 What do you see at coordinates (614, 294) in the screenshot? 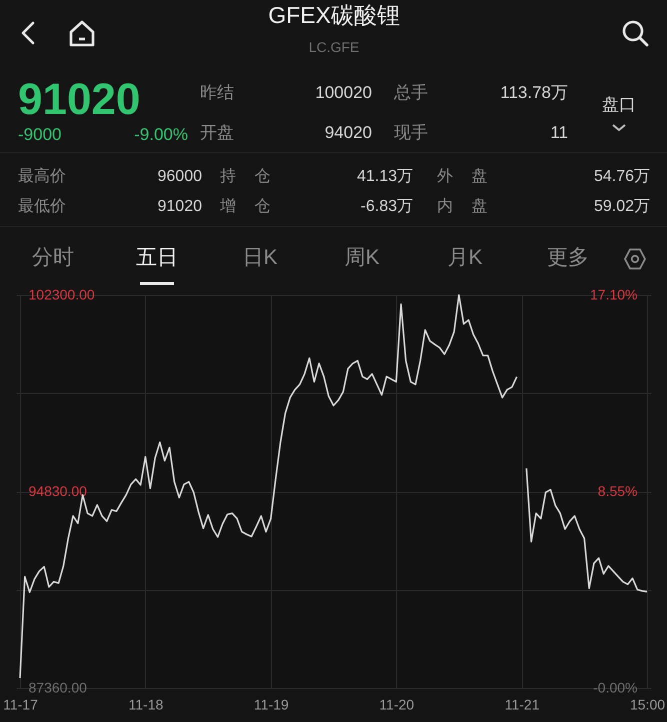
I see `y2-tick-label: 17.10%` at bounding box center [614, 294].